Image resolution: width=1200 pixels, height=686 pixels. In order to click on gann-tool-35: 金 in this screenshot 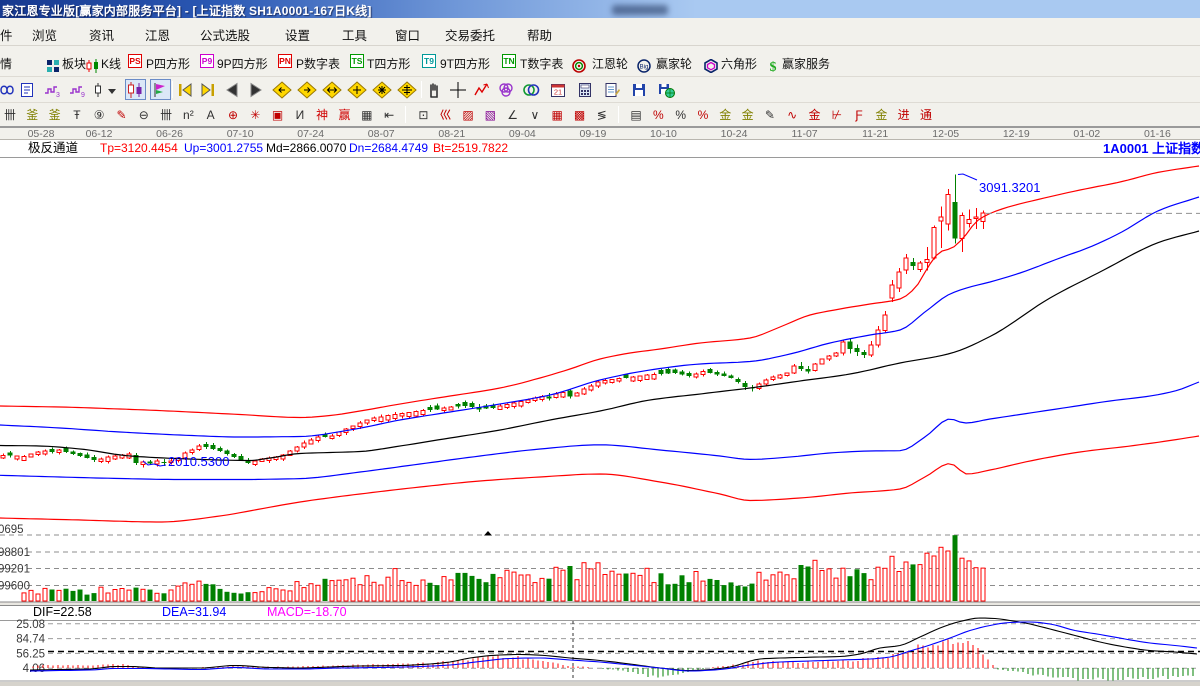, I will do `click(814, 114)`.